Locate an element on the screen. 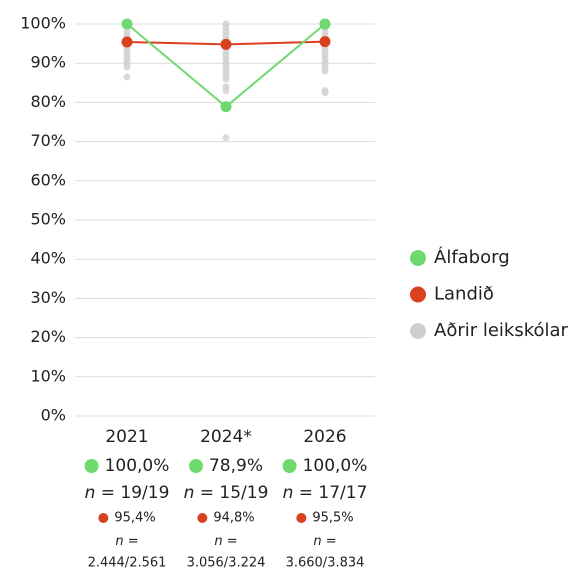 Image resolution: width=583 pixels, height=572 pixels. y-tick-label: 90% is located at coordinates (48, 62).